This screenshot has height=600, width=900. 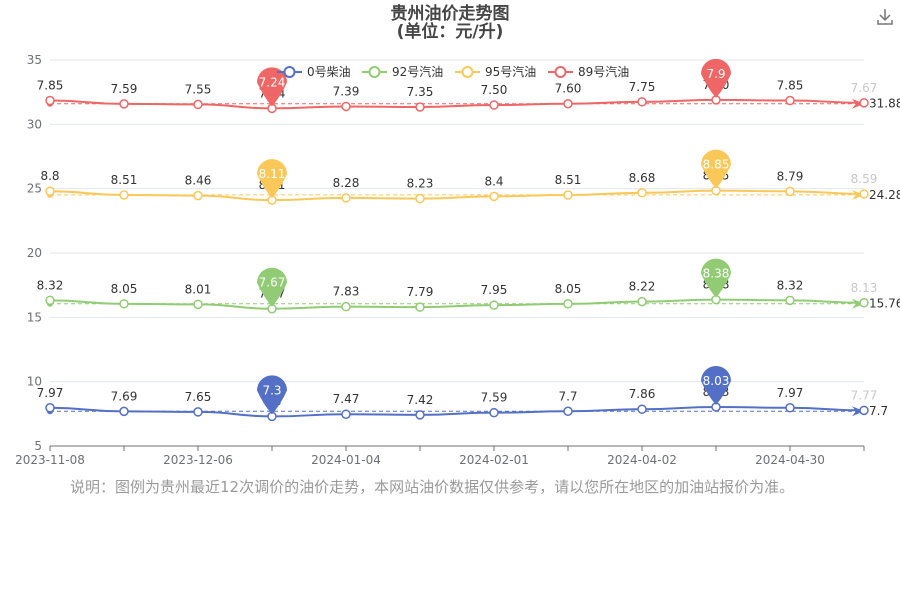 I want to click on mark-line-label: 15.76, so click(x=884, y=304).